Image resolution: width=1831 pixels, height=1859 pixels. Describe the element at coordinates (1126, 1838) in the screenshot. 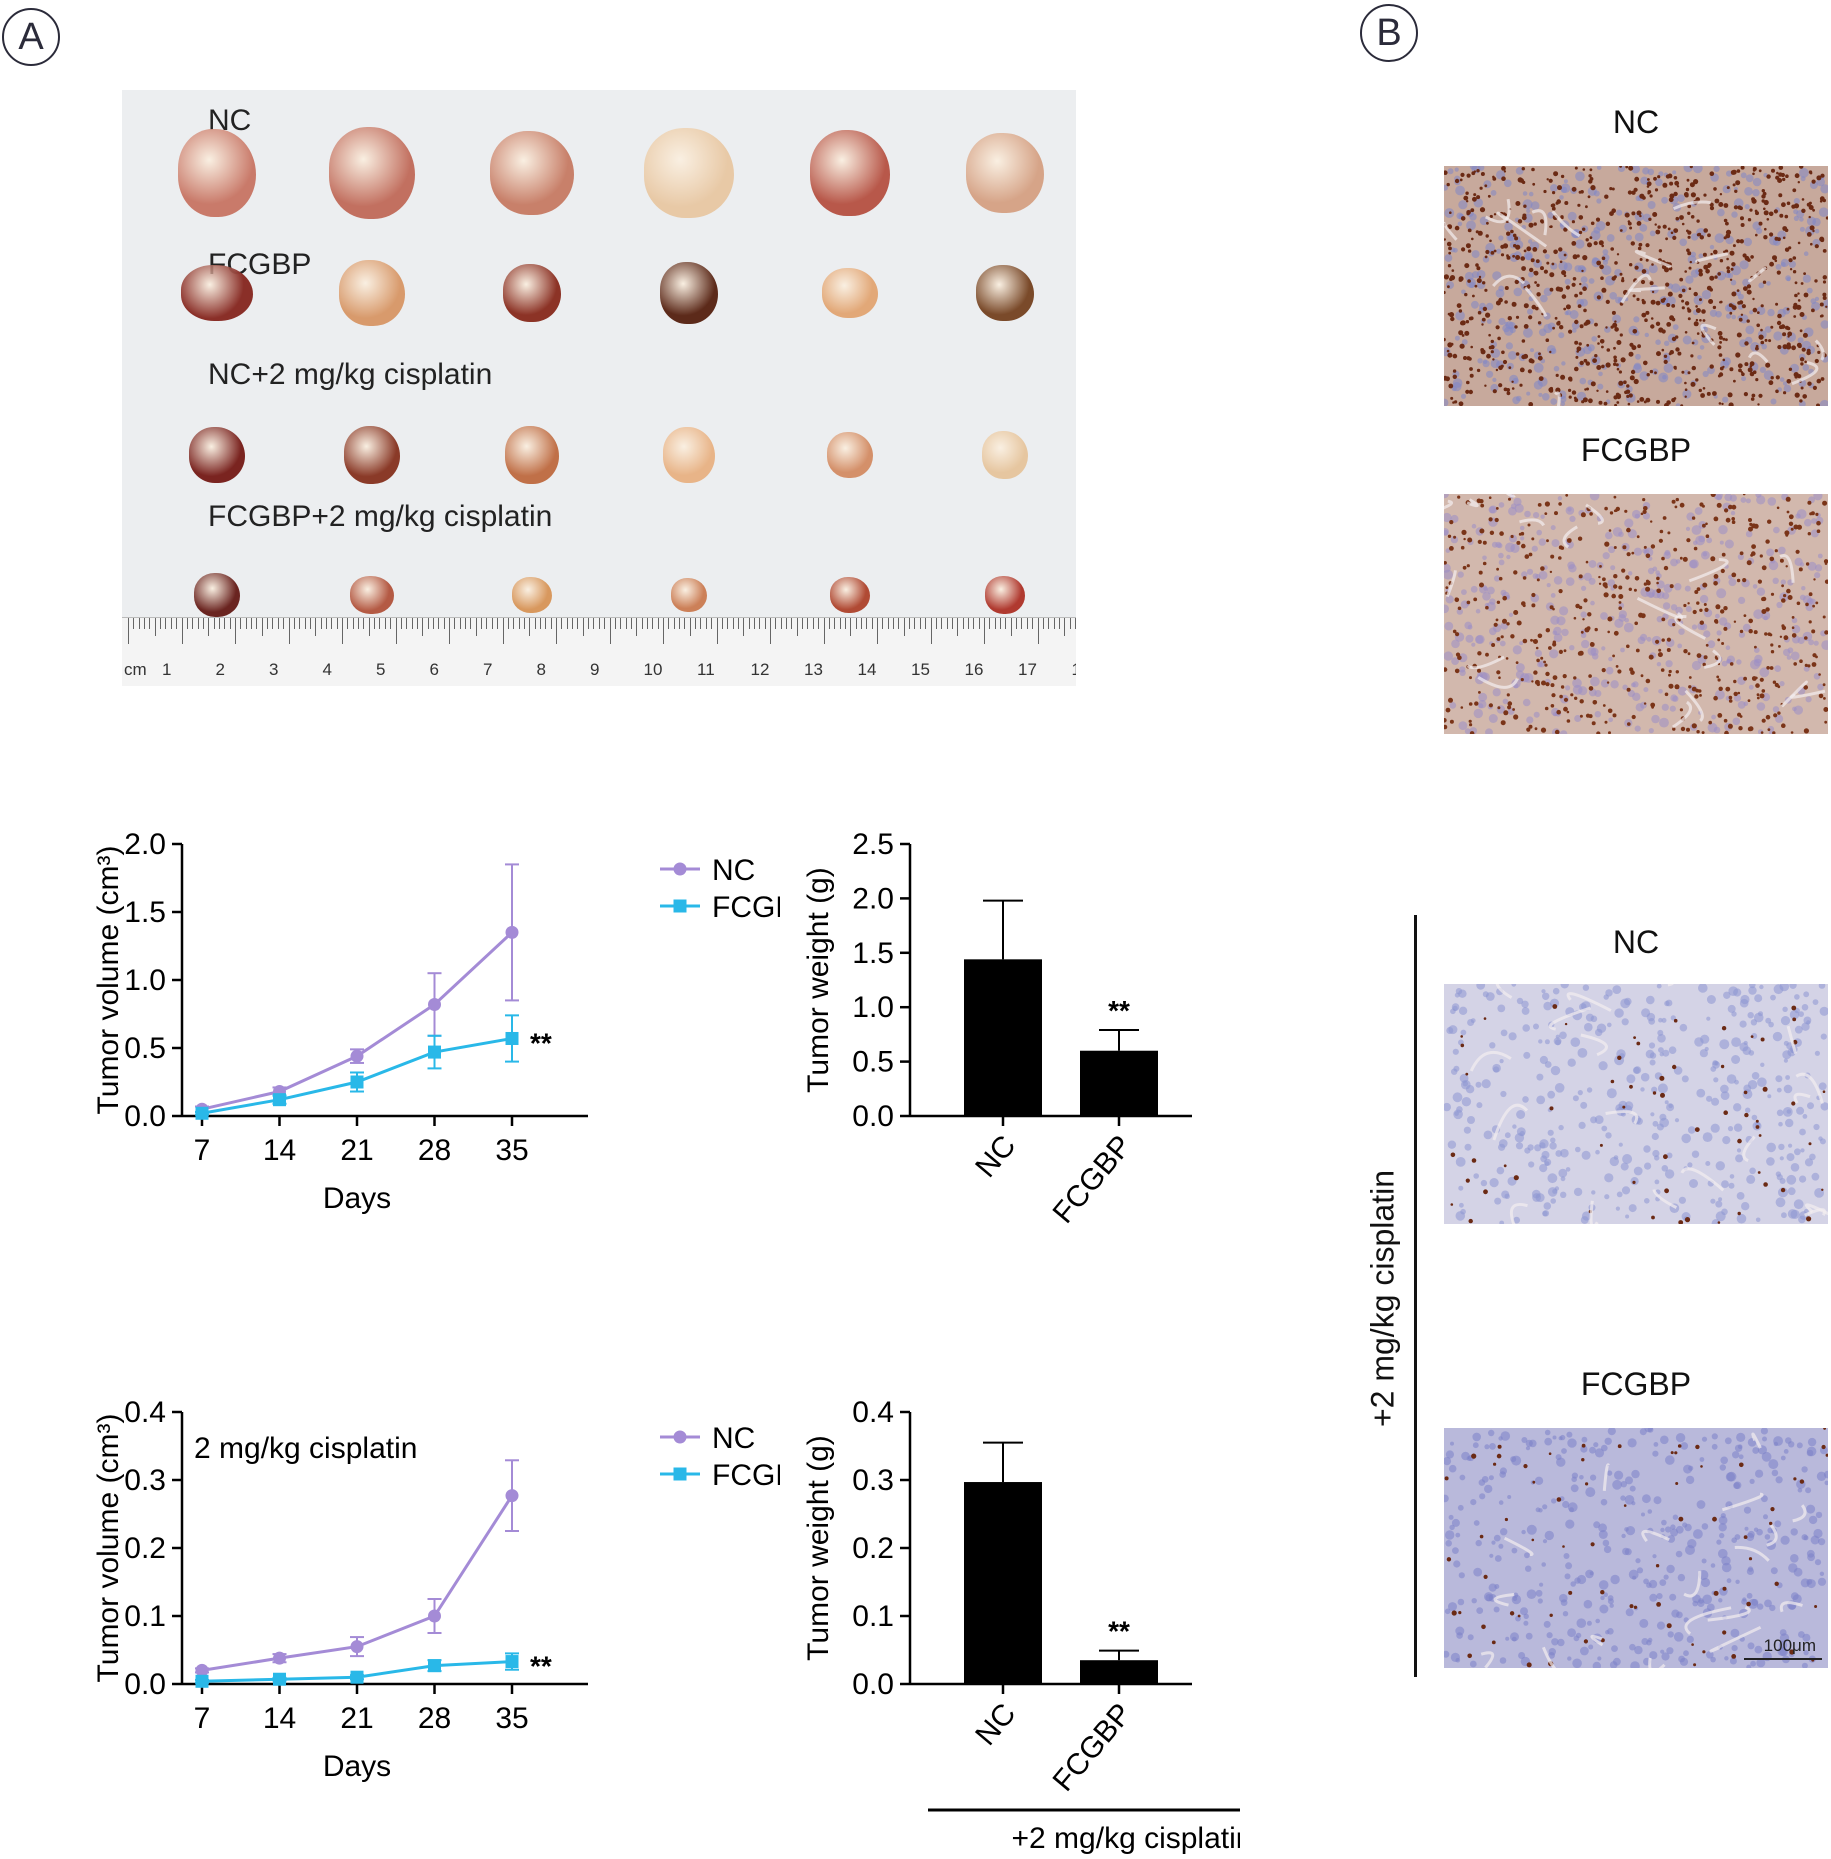

I see `group-label: +2 mg/kg cisplatin` at that location.